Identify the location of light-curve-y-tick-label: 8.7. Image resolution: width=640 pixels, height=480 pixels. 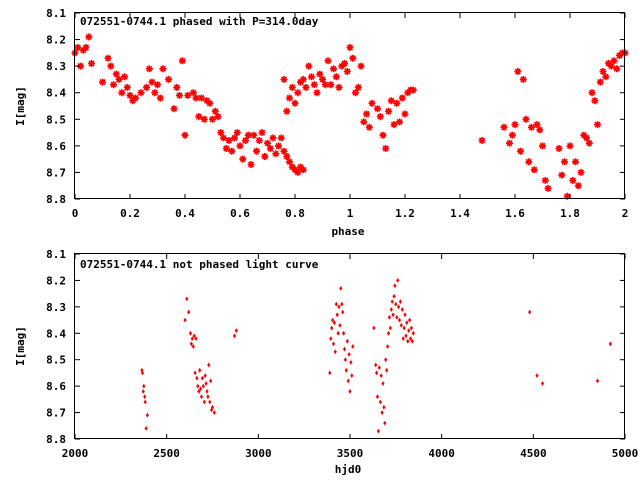
(56, 413).